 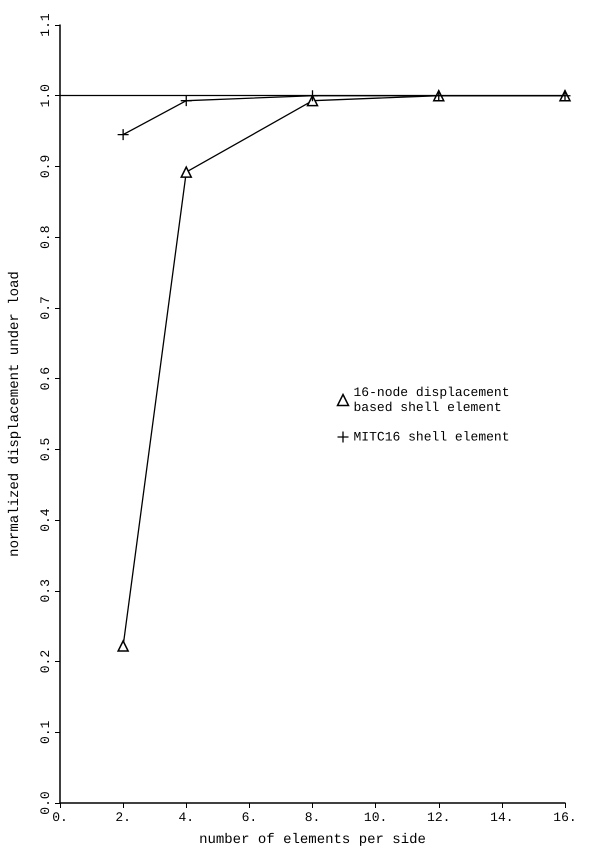 What do you see at coordinates (123, 817) in the screenshot?
I see `x-tick-label: 2.` at bounding box center [123, 817].